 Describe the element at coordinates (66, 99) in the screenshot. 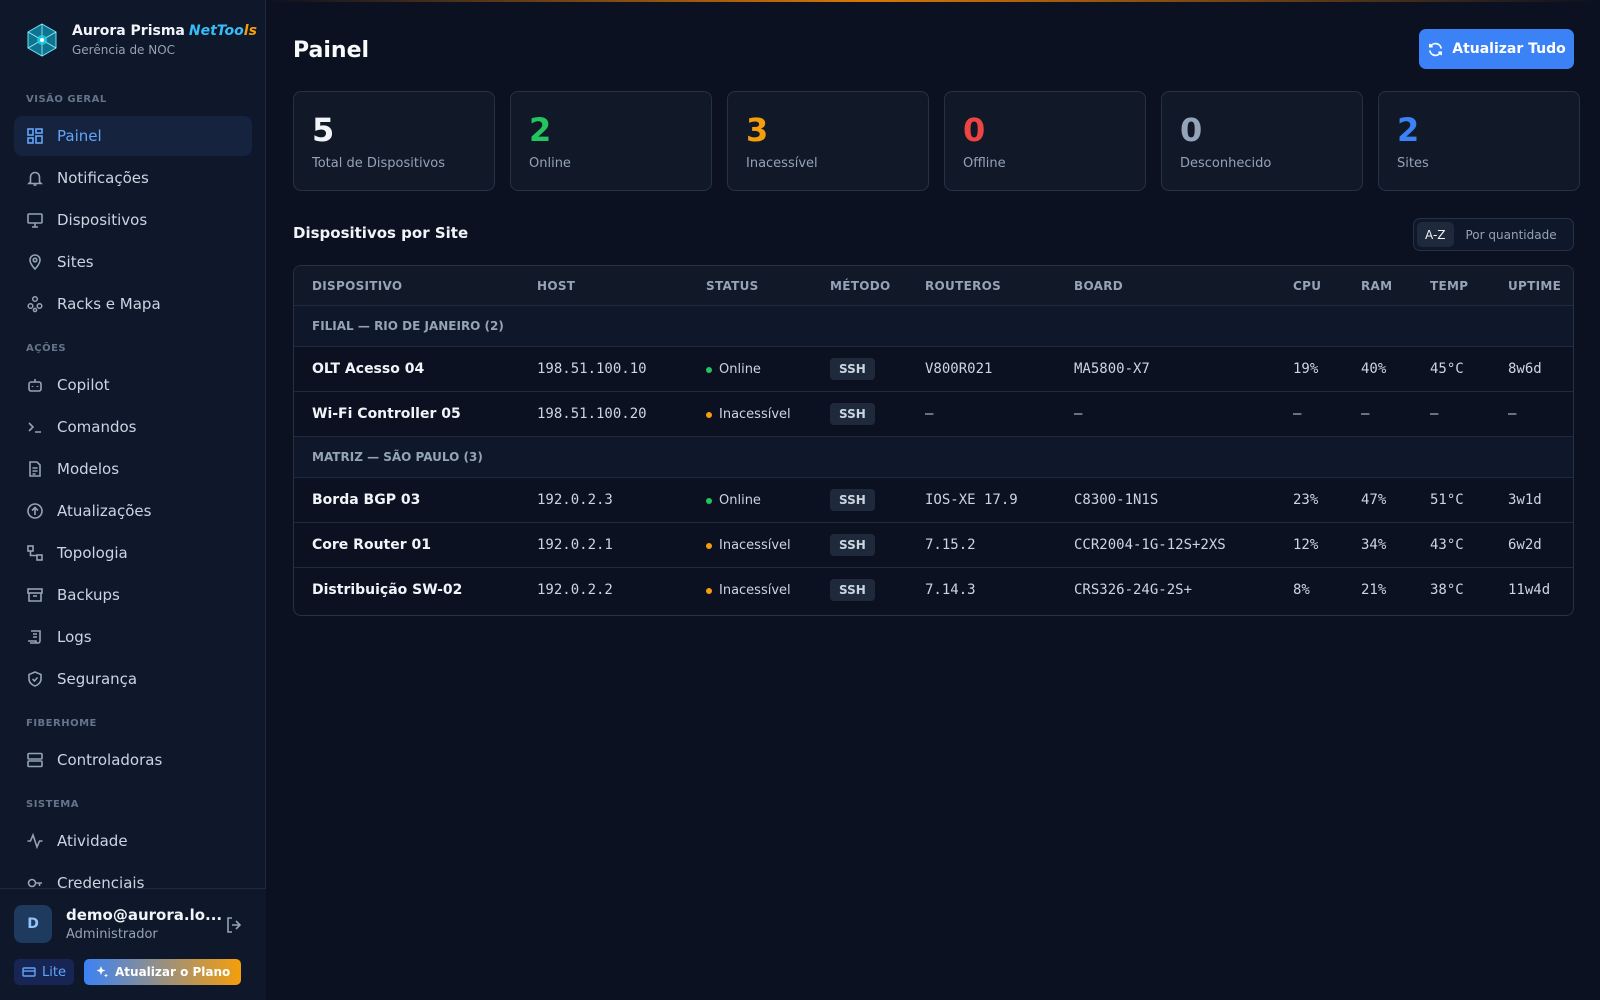

I see `section-label-overview: VISÃO GERAL` at that location.